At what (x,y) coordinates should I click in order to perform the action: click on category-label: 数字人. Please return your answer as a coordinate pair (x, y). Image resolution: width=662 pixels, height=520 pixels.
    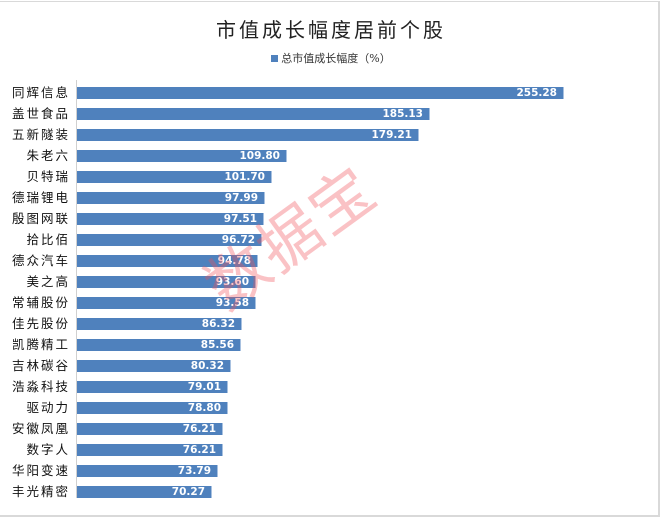
    Looking at the image, I should click on (48, 449).